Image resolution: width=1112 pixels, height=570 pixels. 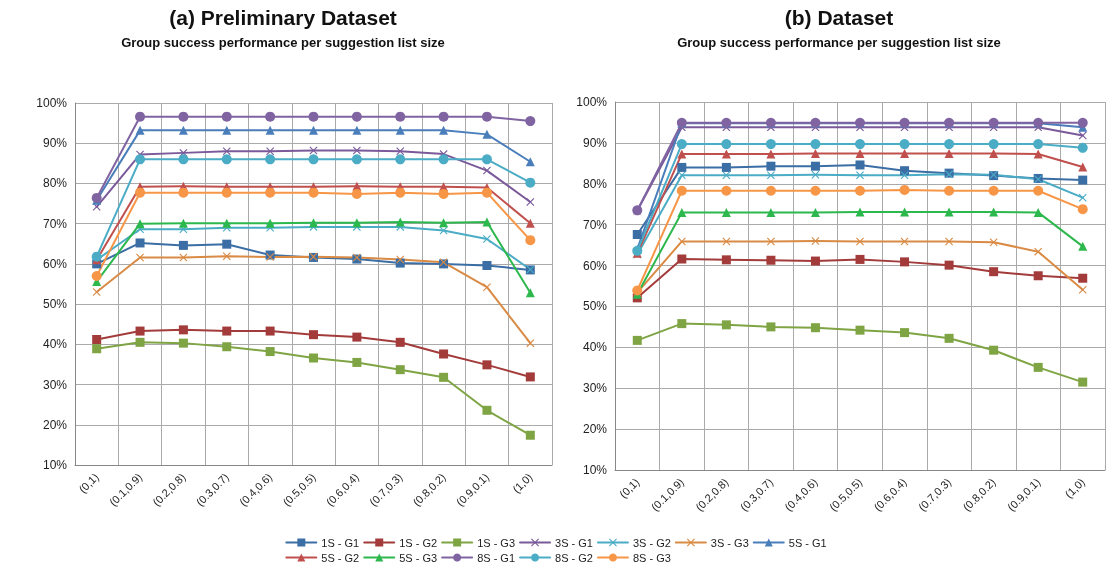 What do you see at coordinates (574, 557) in the screenshot?
I see `legend-label: 8S - G2` at bounding box center [574, 557].